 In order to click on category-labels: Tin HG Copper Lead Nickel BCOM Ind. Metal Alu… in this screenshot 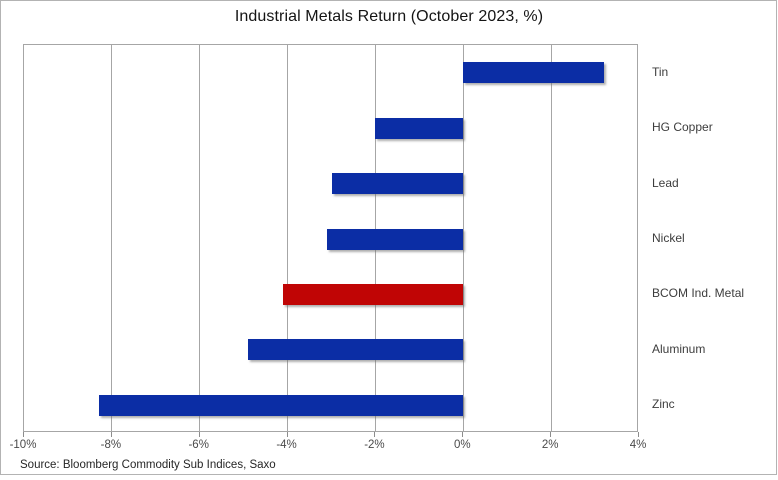, I will do `click(712, 238)`.